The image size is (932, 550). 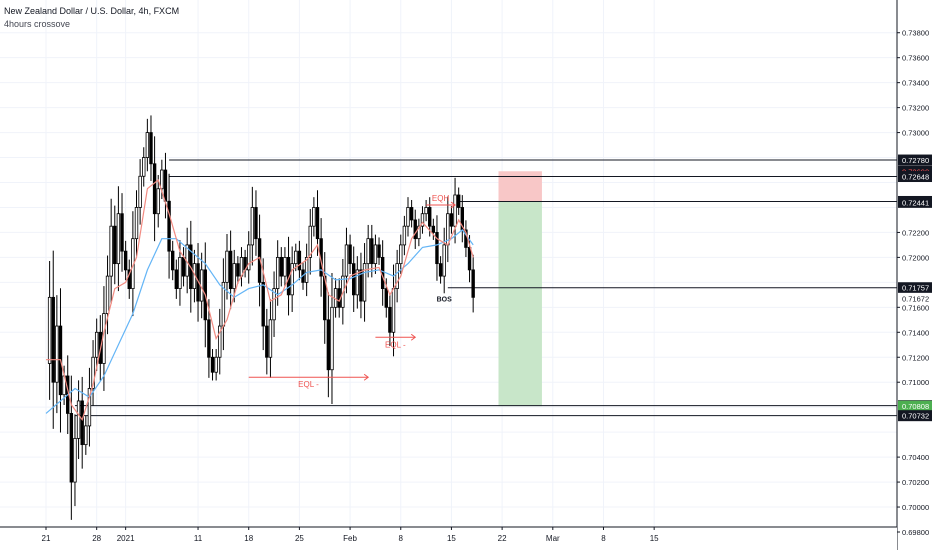 What do you see at coordinates (502, 538) in the screenshot?
I see `x-tick-label: 22` at bounding box center [502, 538].